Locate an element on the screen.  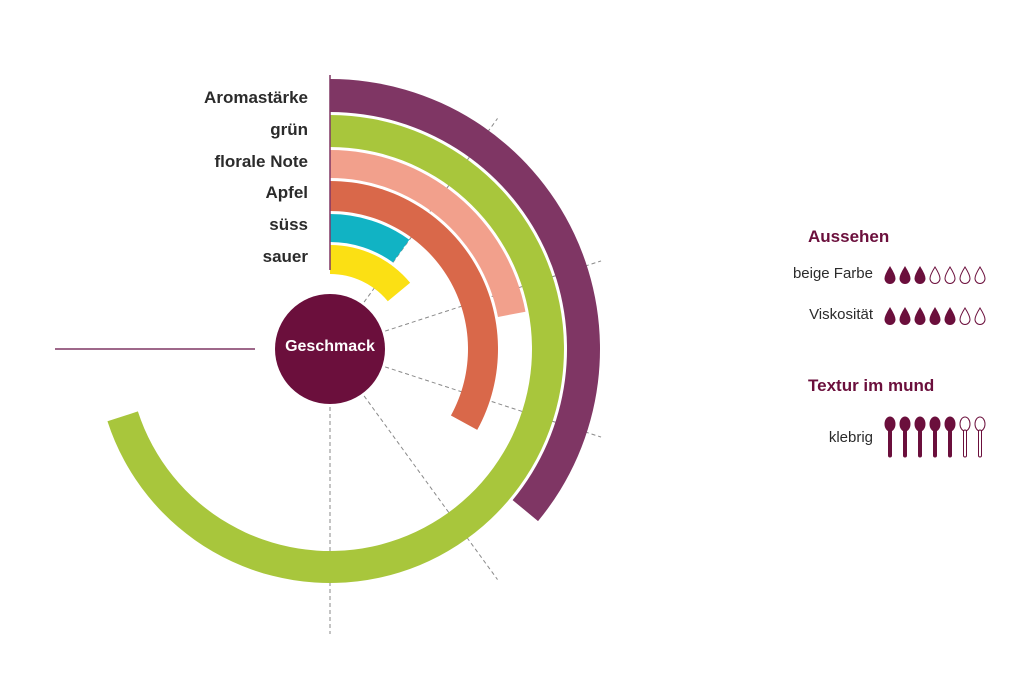
center-label: Geschmack is located at coordinates (330, 347).